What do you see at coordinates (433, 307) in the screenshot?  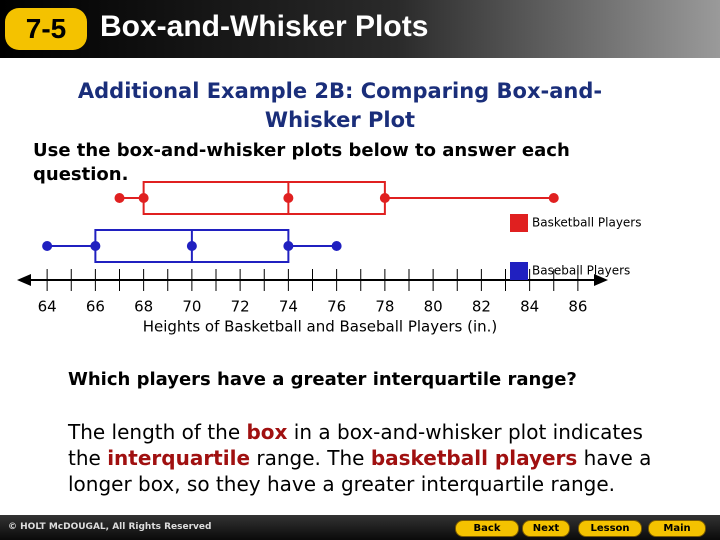 I see `x-tick-label: 80` at bounding box center [433, 307].